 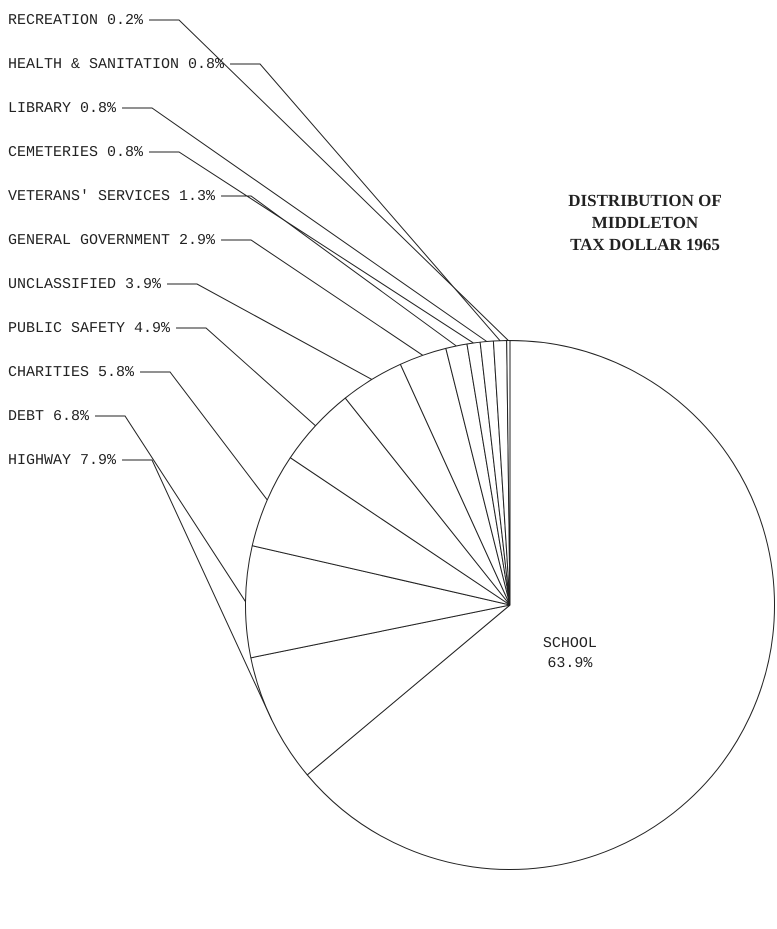 I want to click on slice-label: LIBRARY 0.8%, so click(x=63, y=108).